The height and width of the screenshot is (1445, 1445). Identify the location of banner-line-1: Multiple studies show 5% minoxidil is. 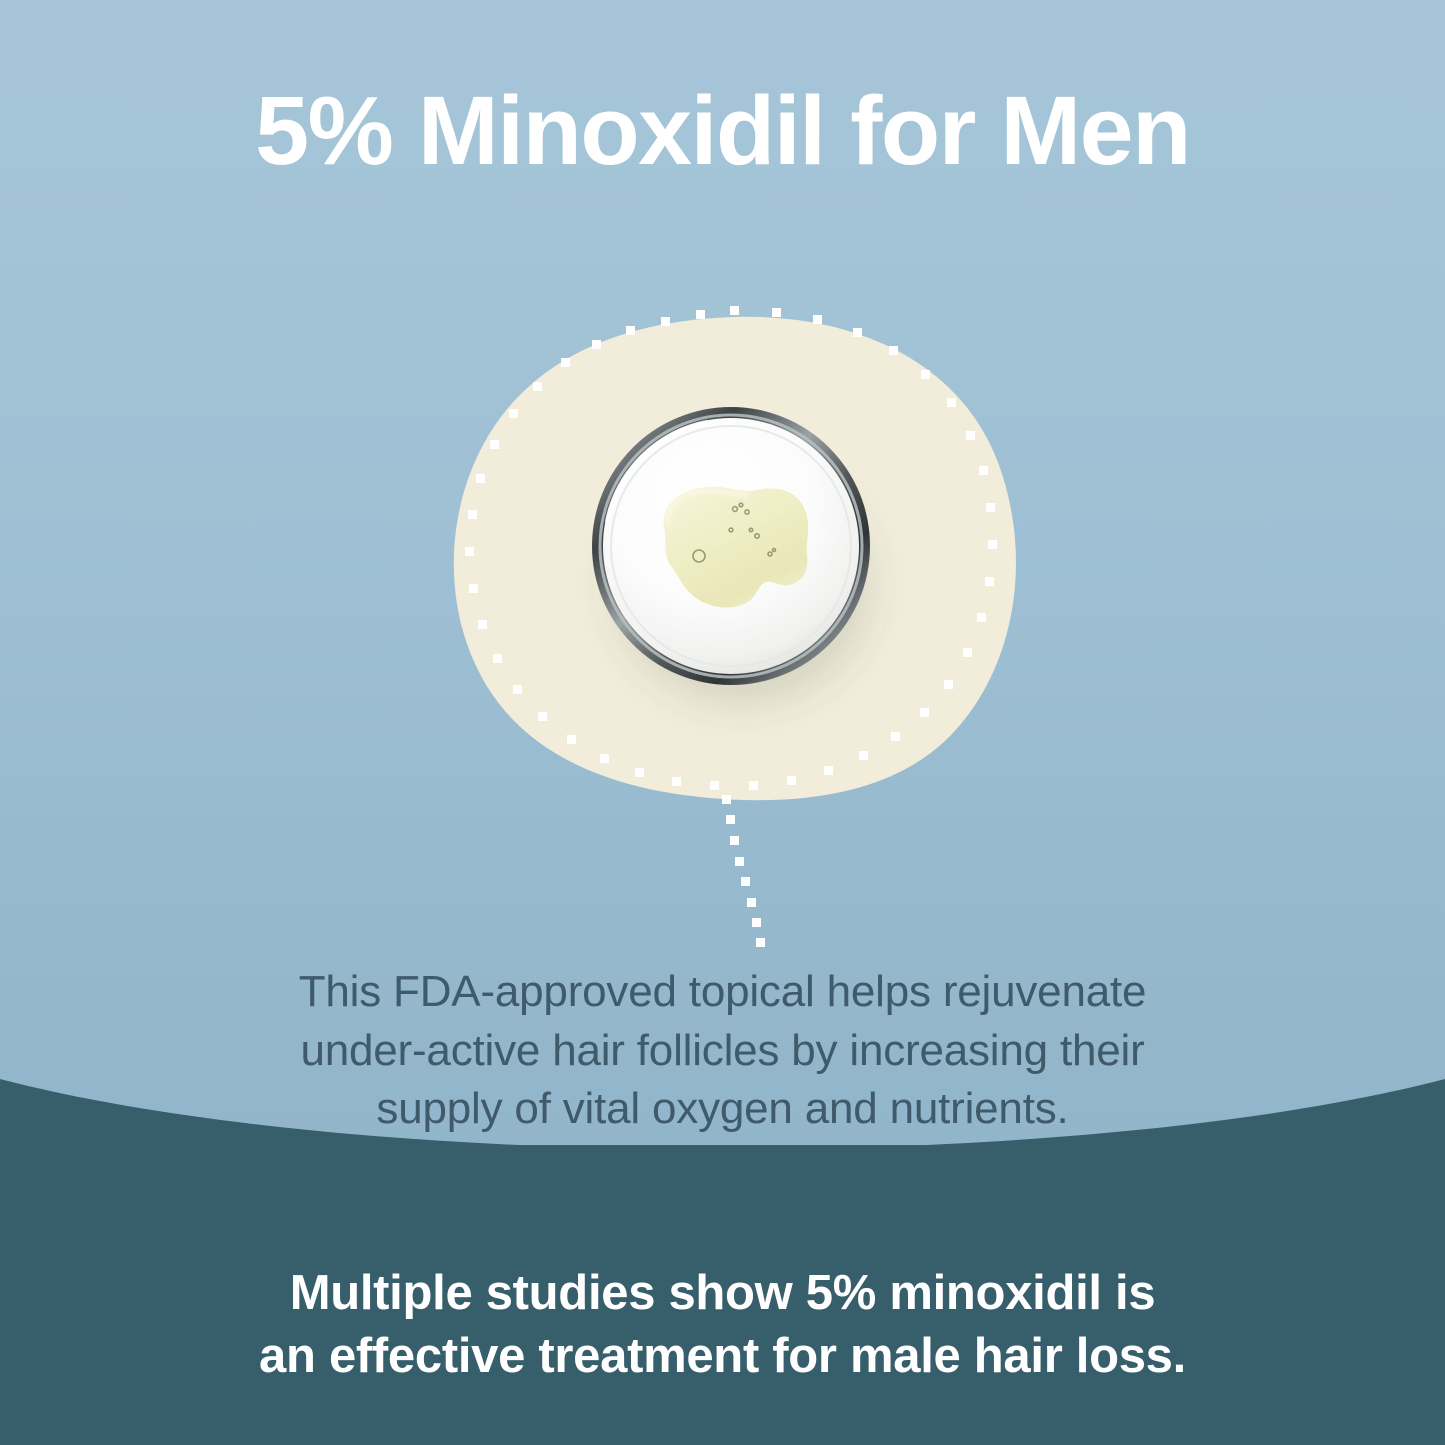
(722, 1293).